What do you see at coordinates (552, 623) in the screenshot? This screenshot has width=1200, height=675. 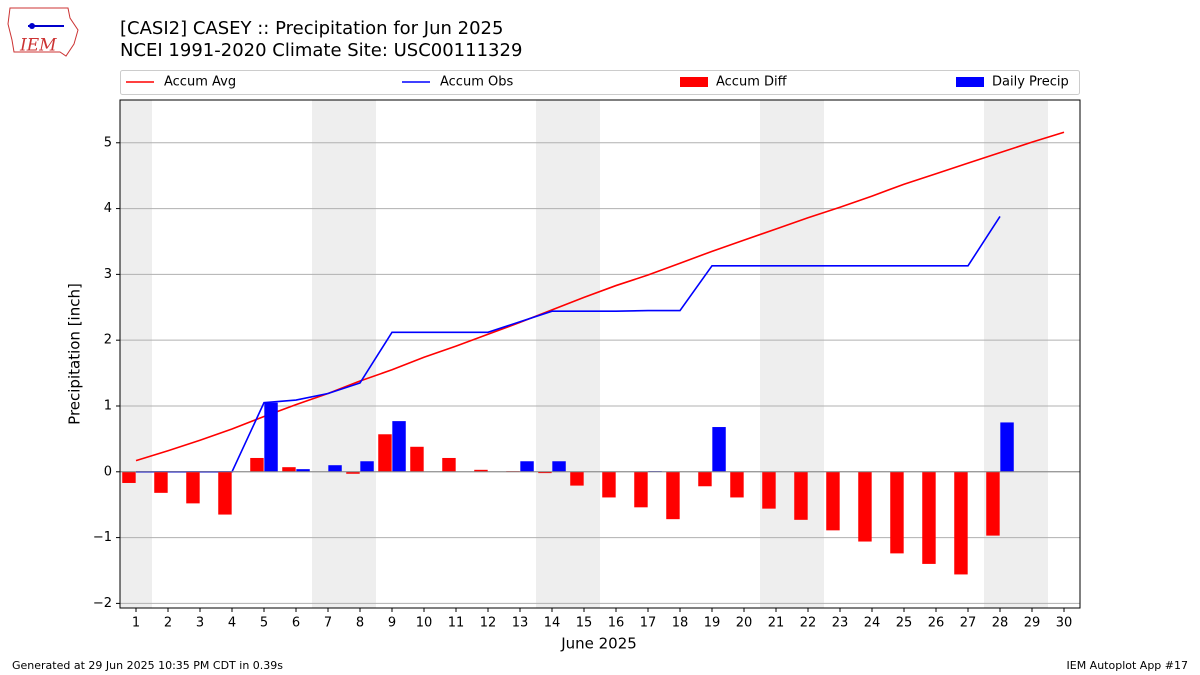 I see `x-tick-label: 14` at bounding box center [552, 623].